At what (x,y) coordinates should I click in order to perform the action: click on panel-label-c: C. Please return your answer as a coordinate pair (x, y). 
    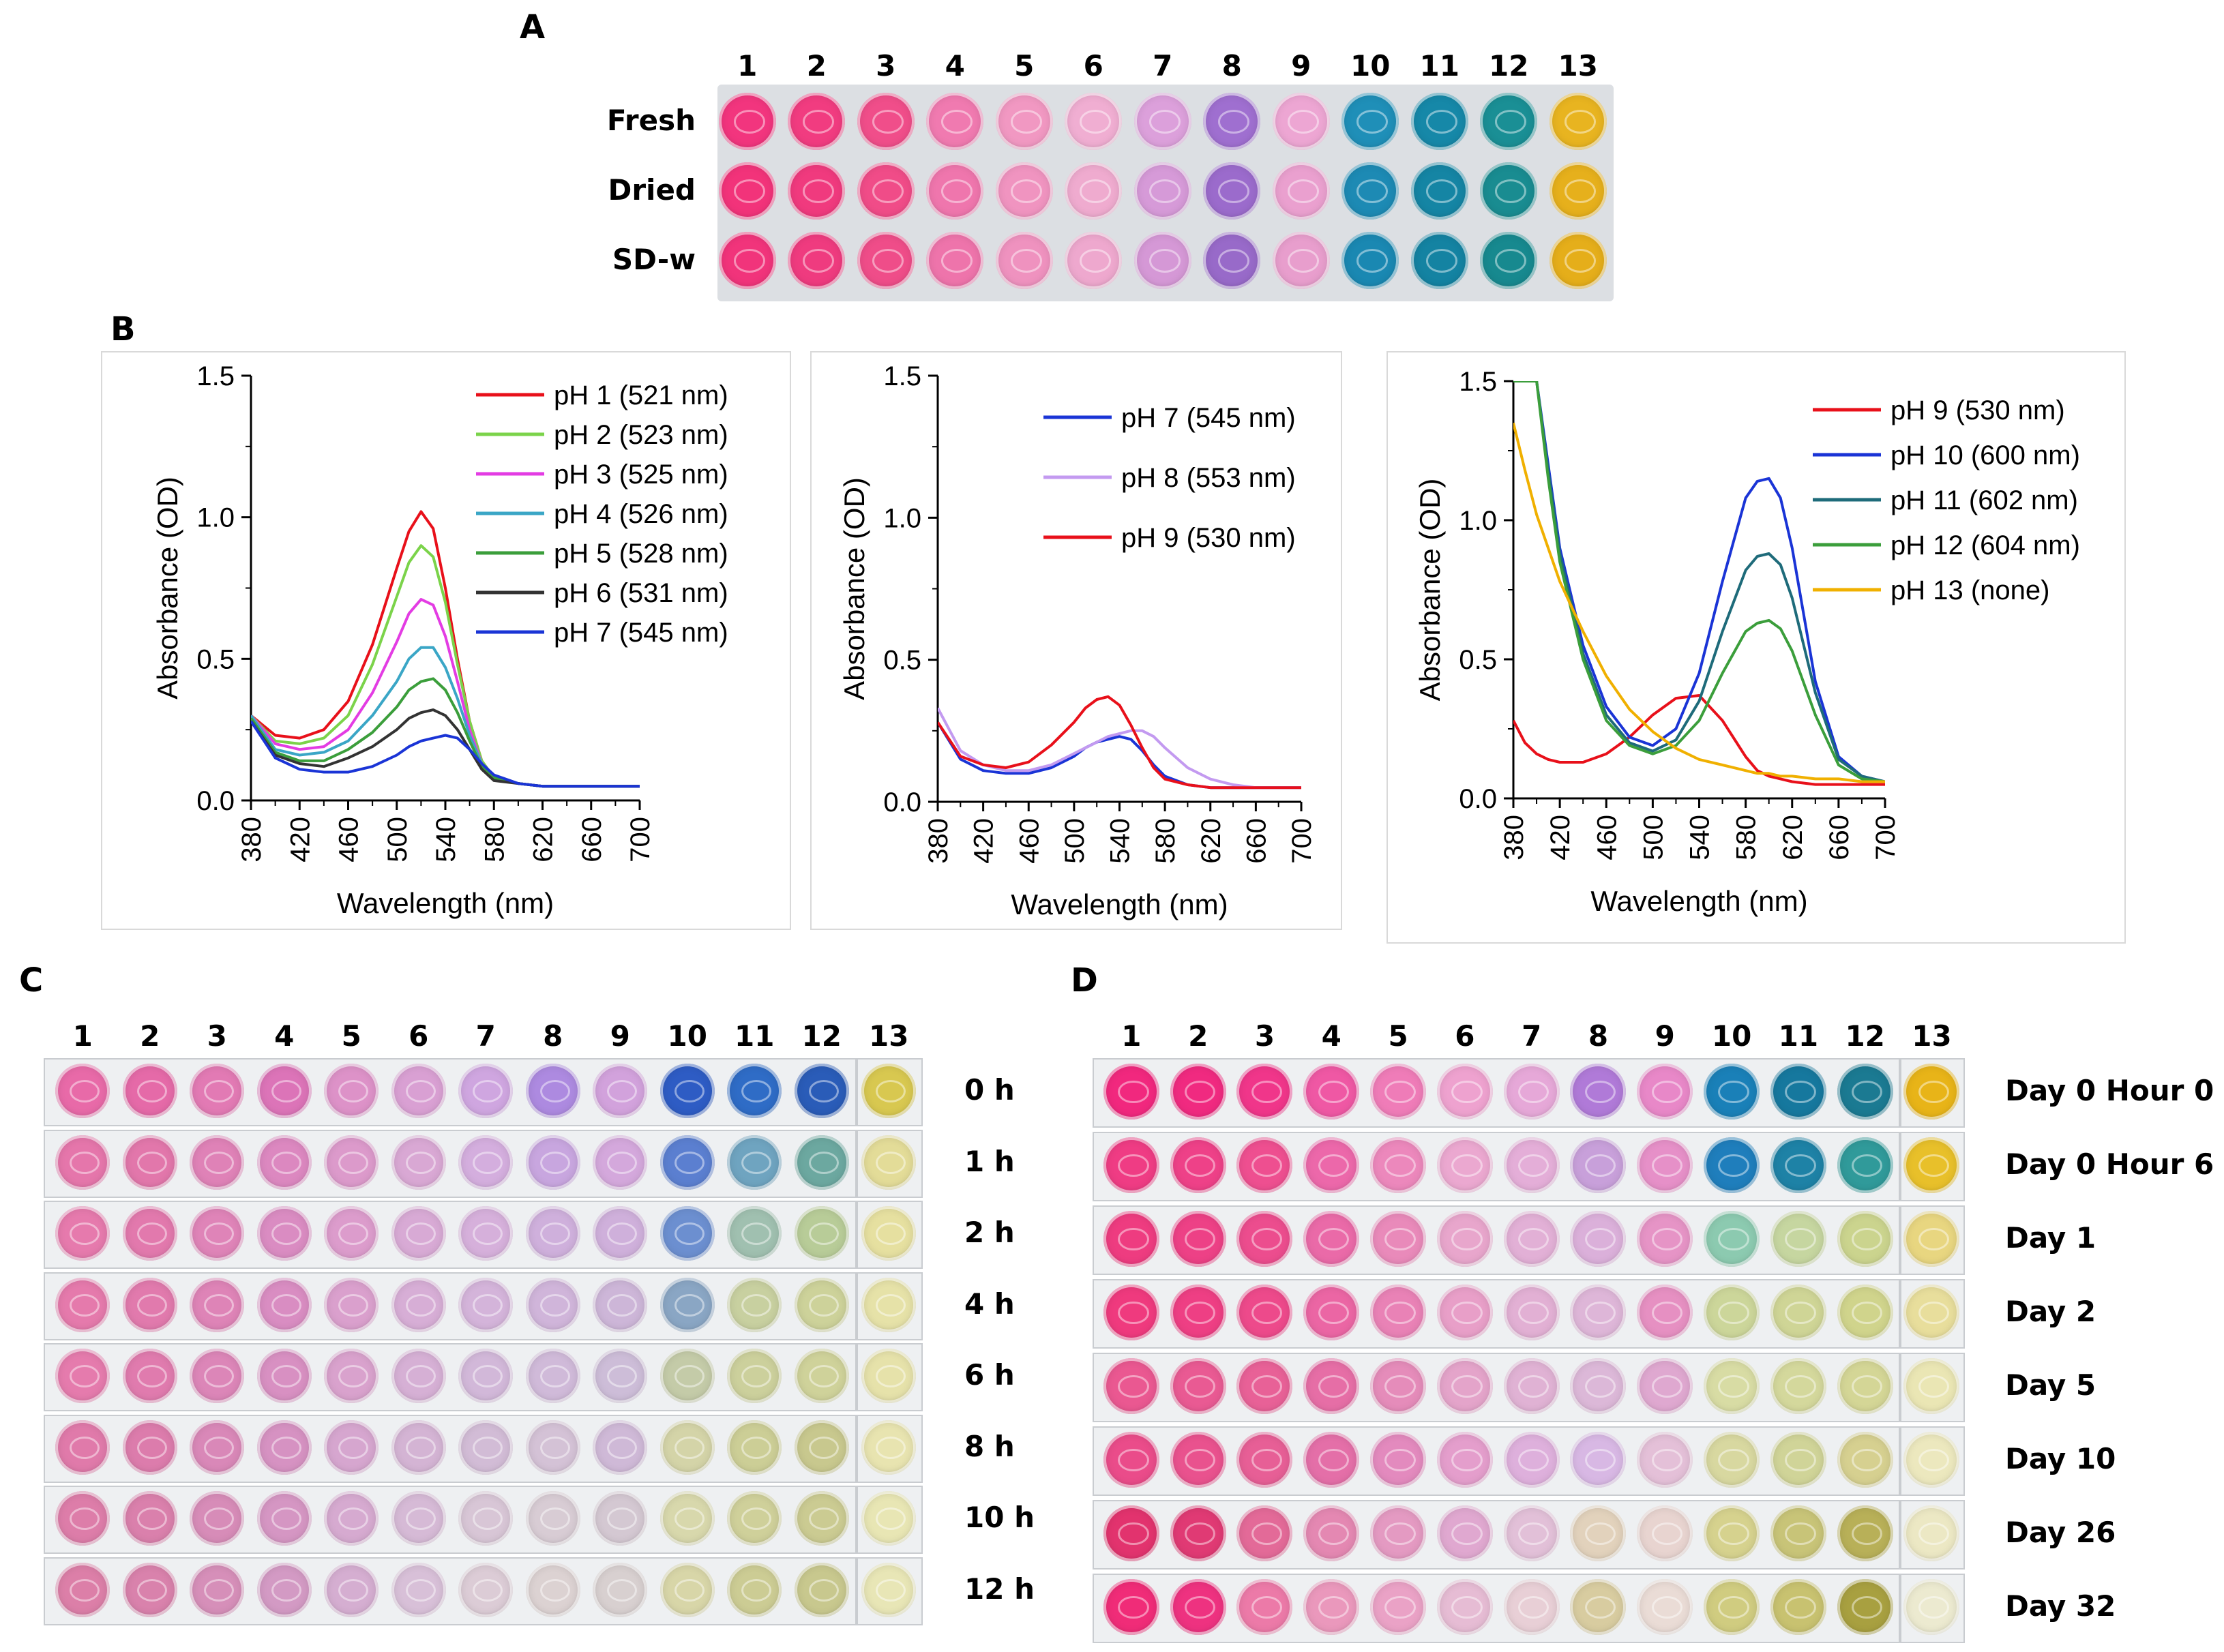
    Looking at the image, I should click on (31, 980).